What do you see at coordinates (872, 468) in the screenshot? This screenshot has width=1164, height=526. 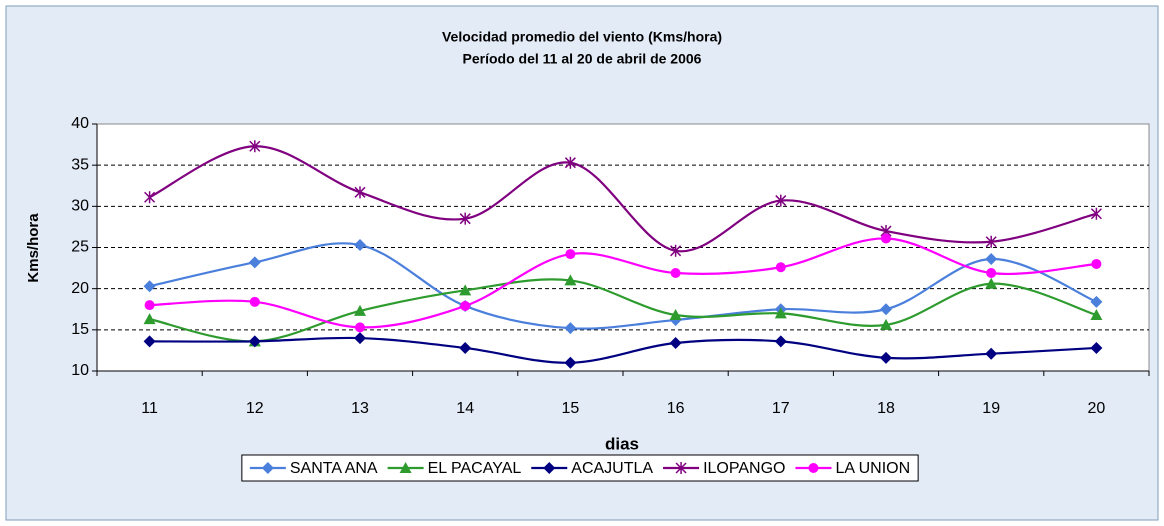 I see `legend-label: LA UNION` at bounding box center [872, 468].